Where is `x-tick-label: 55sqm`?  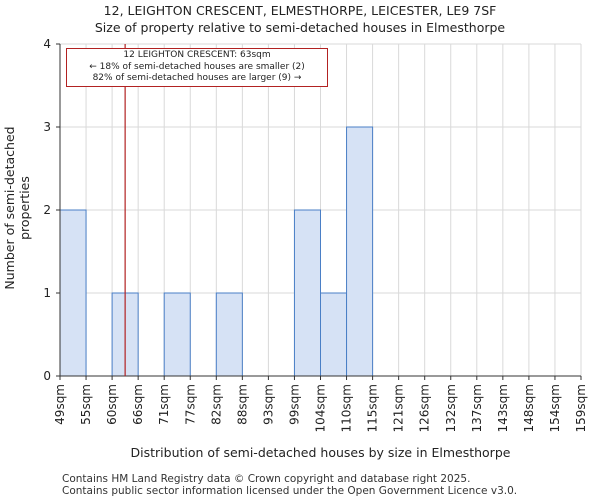 x-tick-label: 55sqm is located at coordinates (86, 404).